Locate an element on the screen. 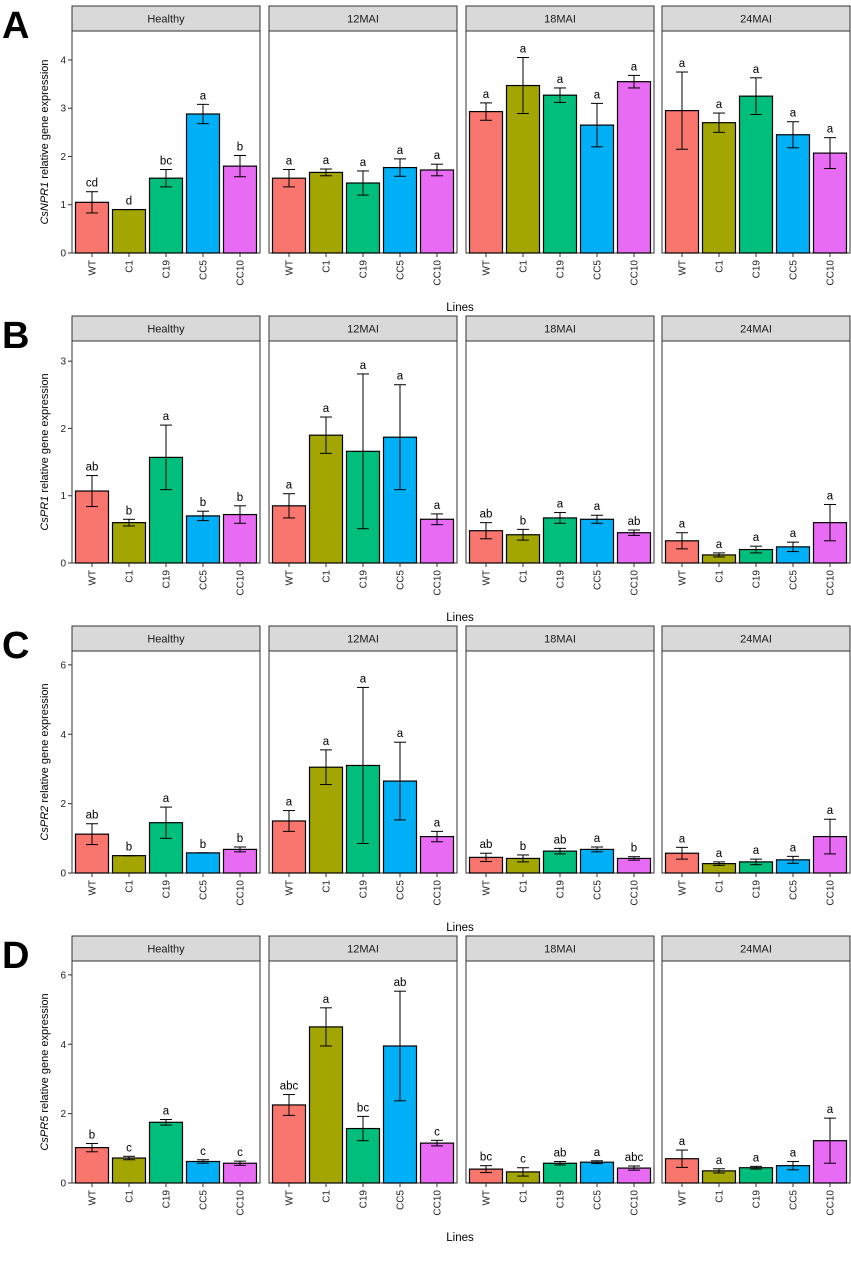 Image resolution: width=851 pixels, height=1262 pixels. panel-label: B is located at coordinates (15, 336).